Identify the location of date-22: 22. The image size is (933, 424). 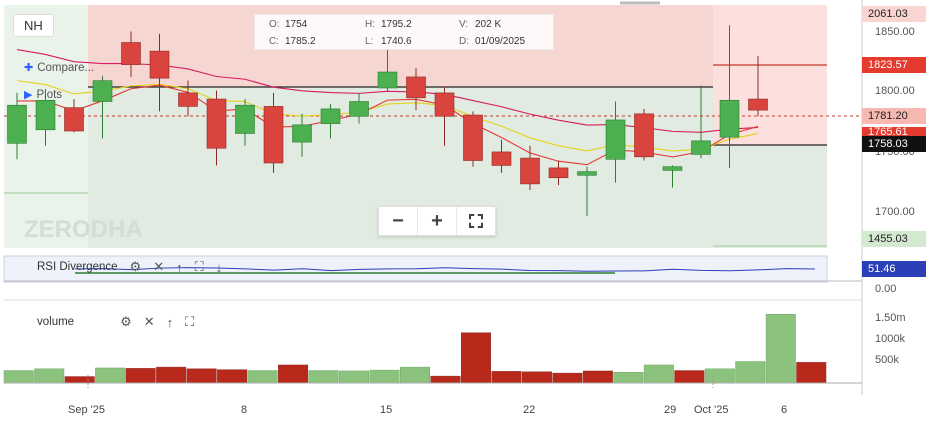
(529, 410).